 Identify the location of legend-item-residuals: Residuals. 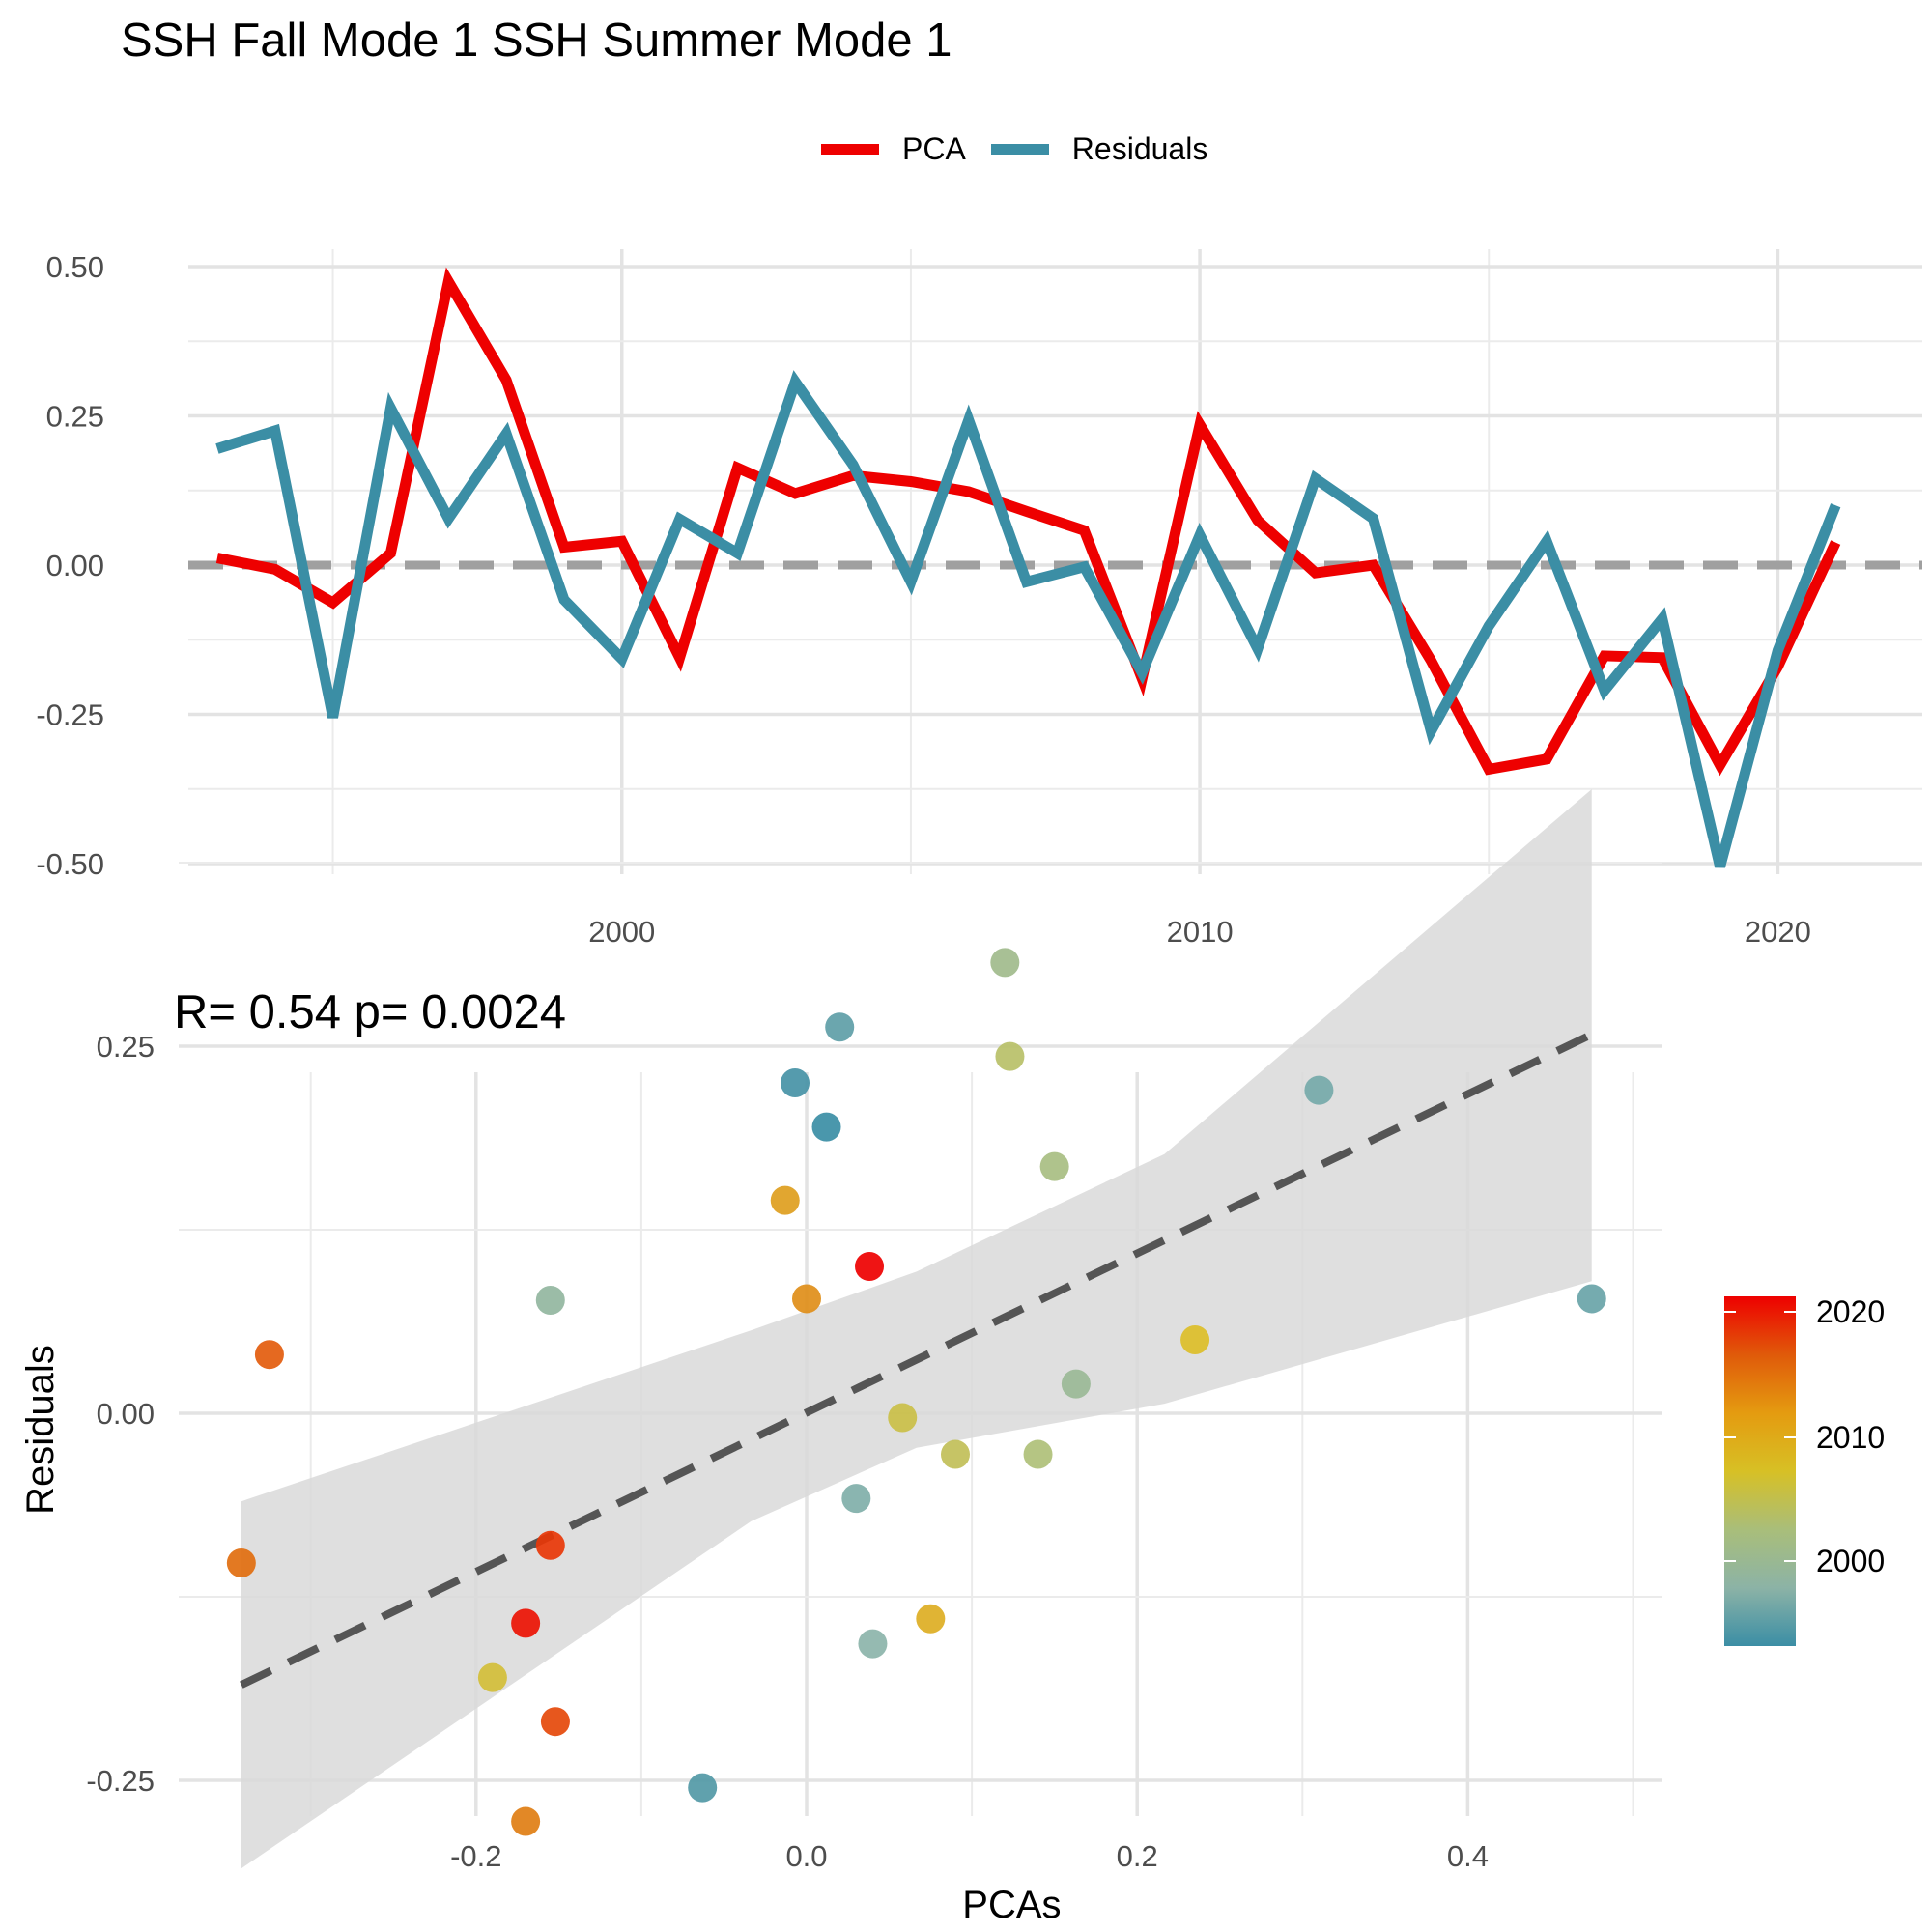
(1099, 149).